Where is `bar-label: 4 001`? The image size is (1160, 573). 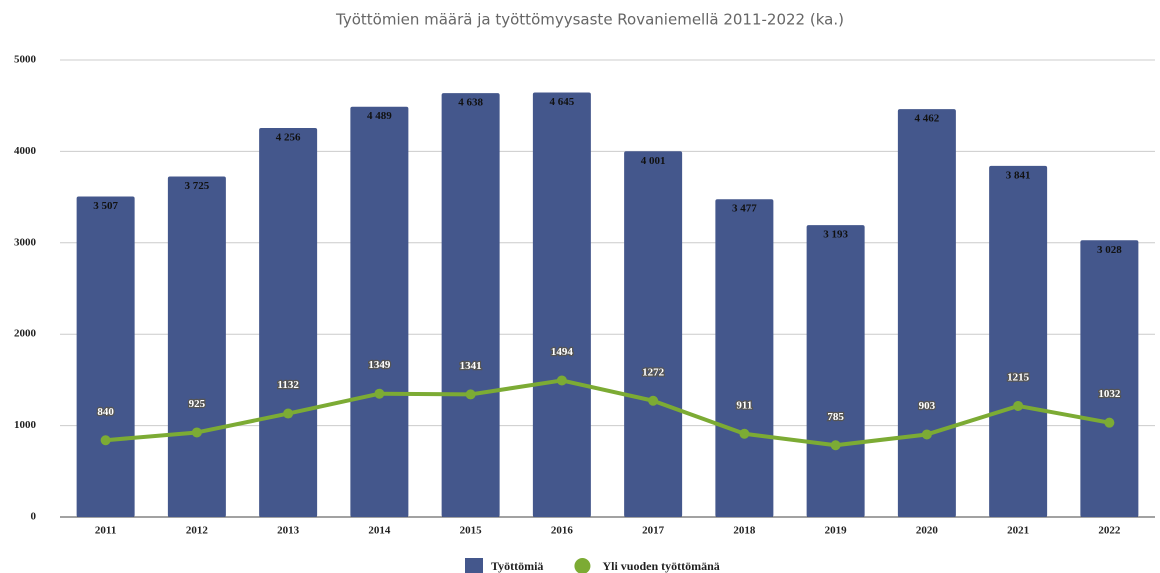
bar-label: 4 001 is located at coordinates (653, 161).